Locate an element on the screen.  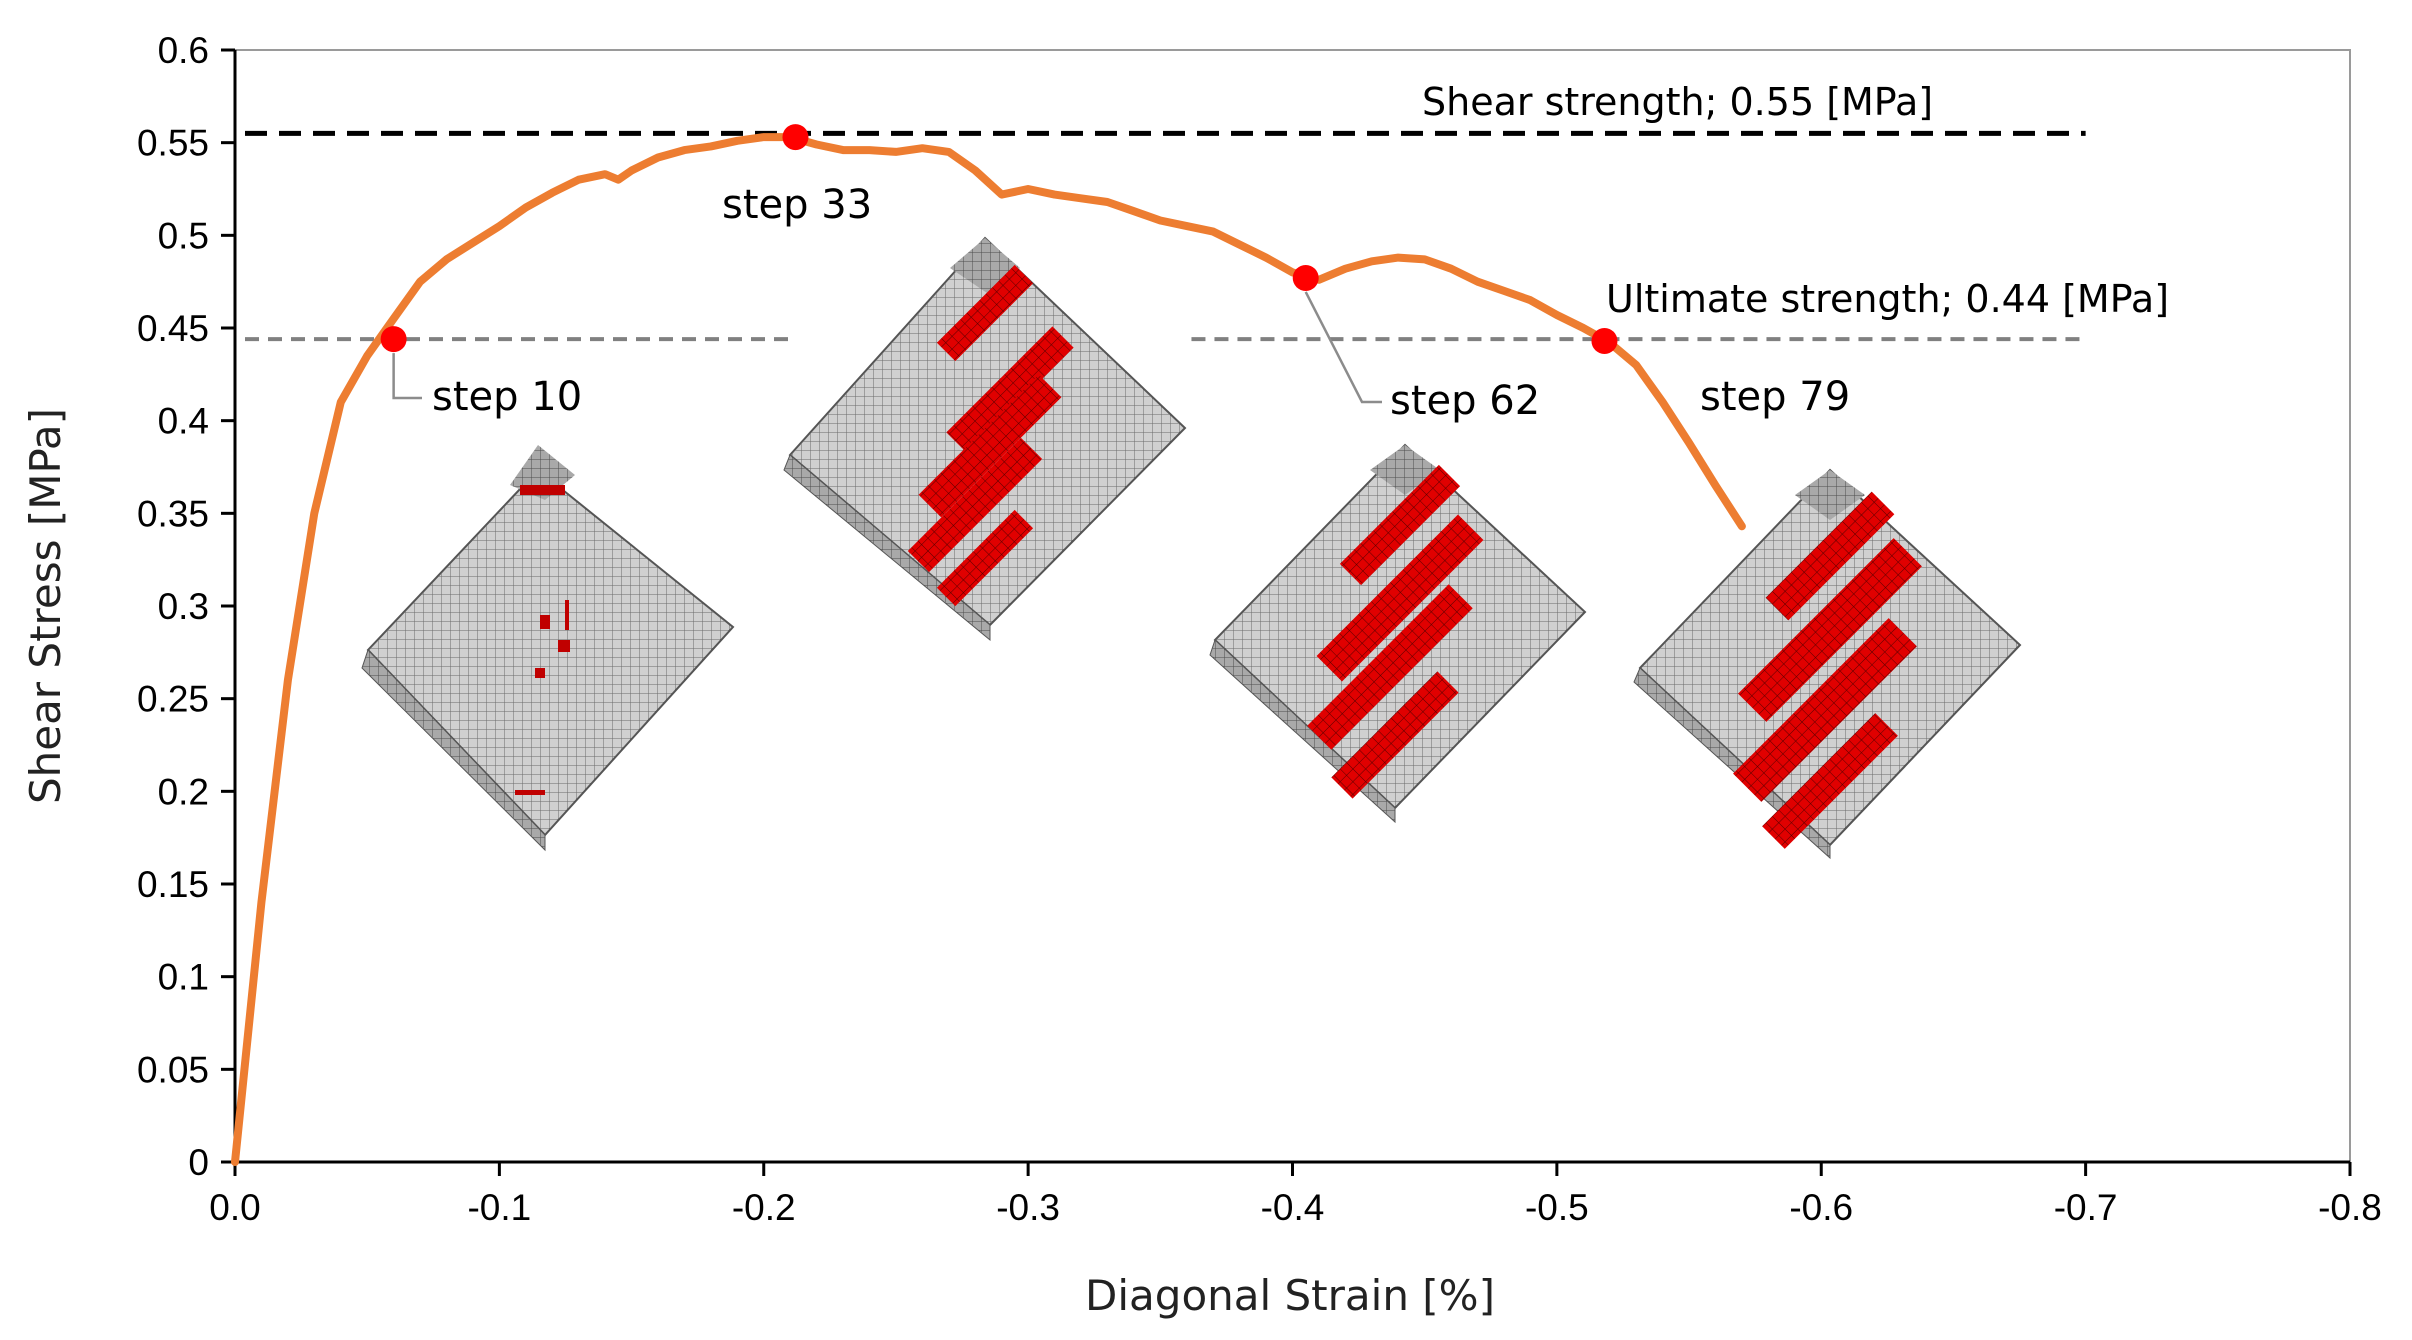
y-tick-label: 0.3 is located at coordinates (183, 606).